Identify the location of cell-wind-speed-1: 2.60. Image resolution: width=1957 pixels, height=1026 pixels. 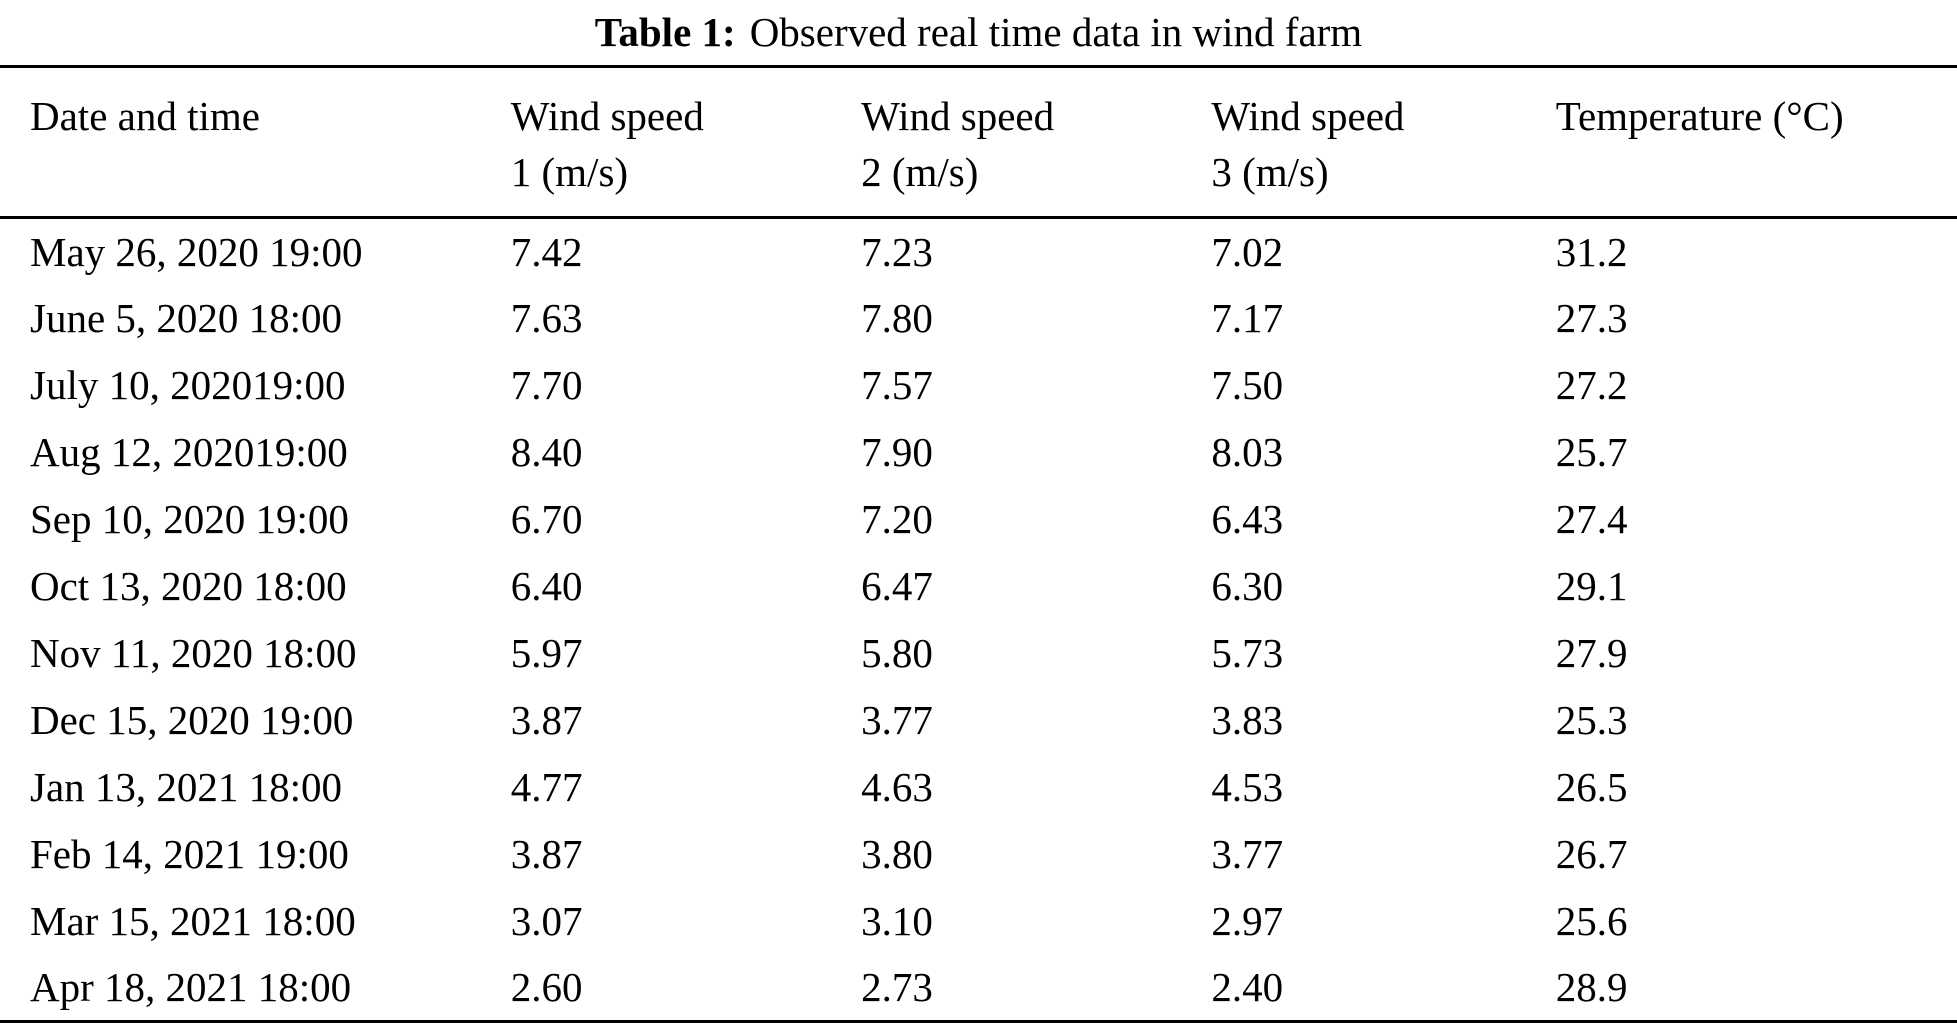
(546, 987).